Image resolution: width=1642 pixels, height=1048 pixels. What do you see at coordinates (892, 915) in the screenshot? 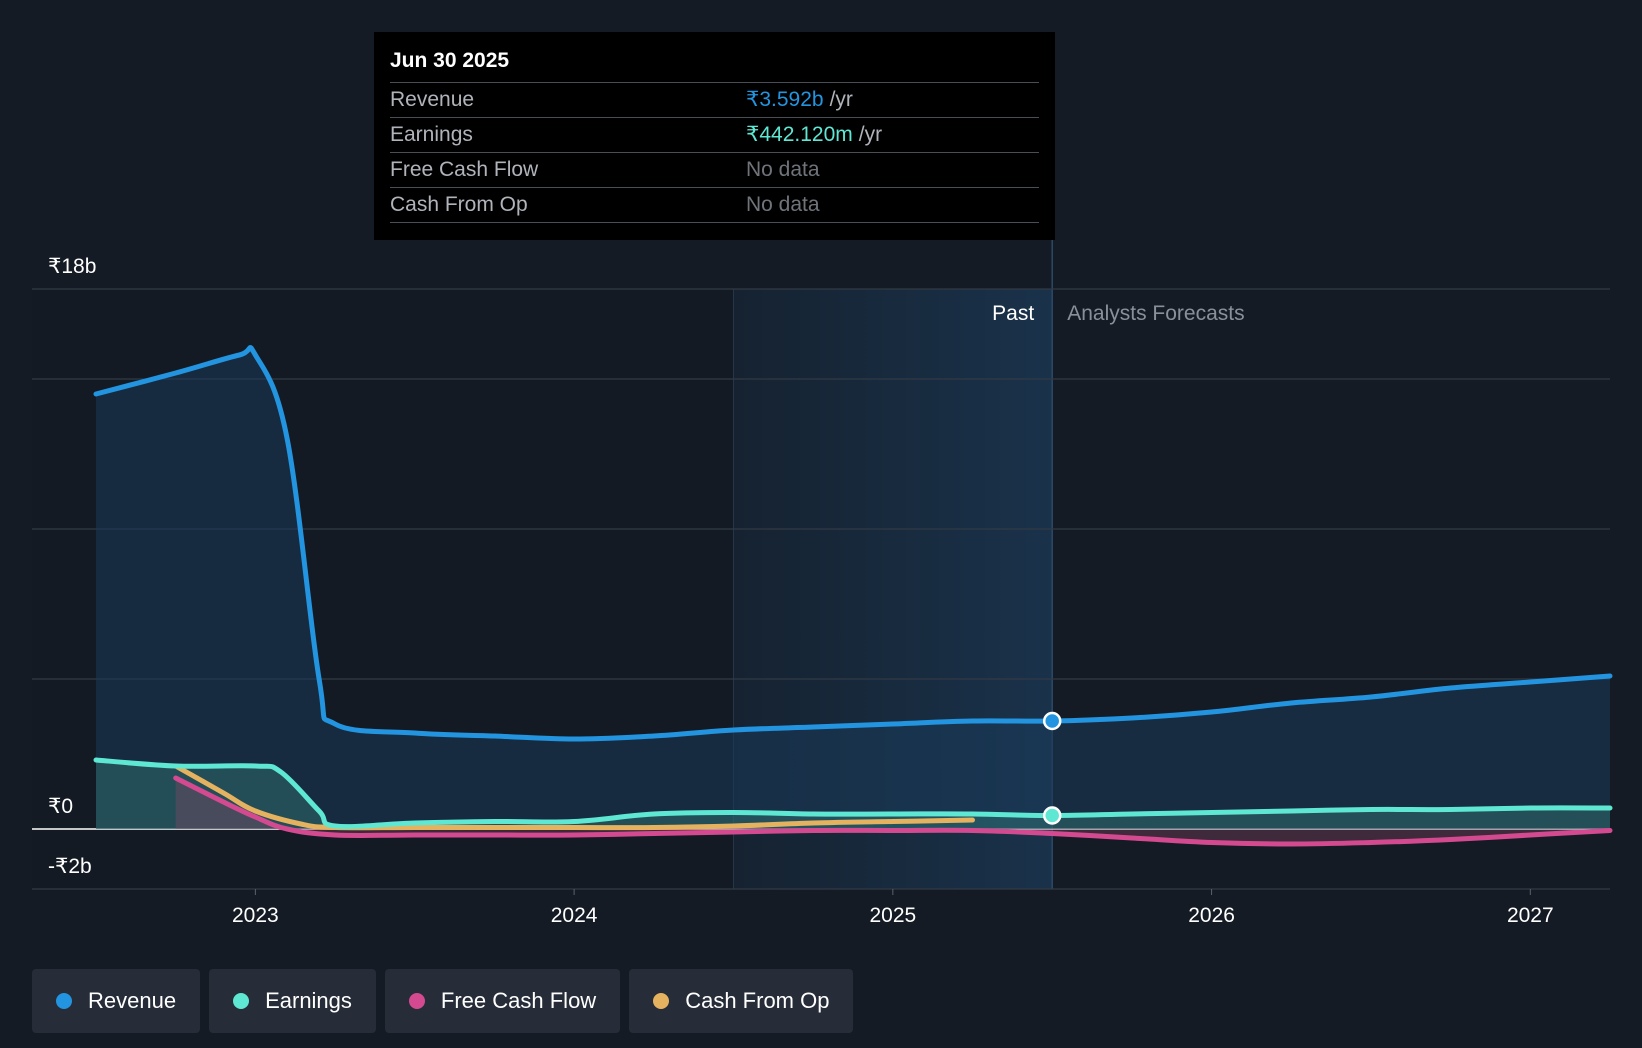
I see `x-tick-label: 2025` at bounding box center [892, 915].